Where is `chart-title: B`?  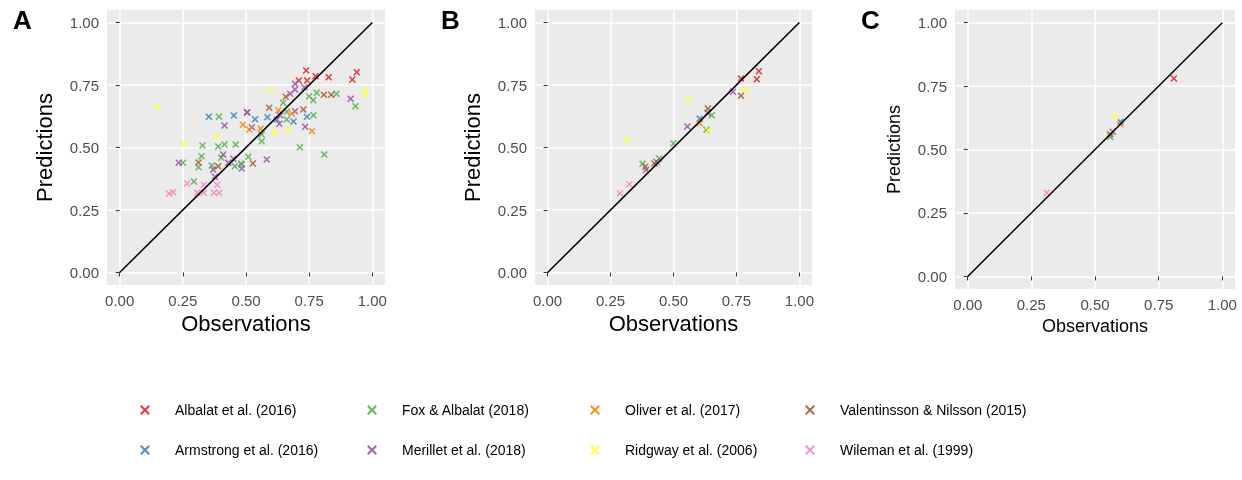
chart-title: B is located at coordinates (450, 20).